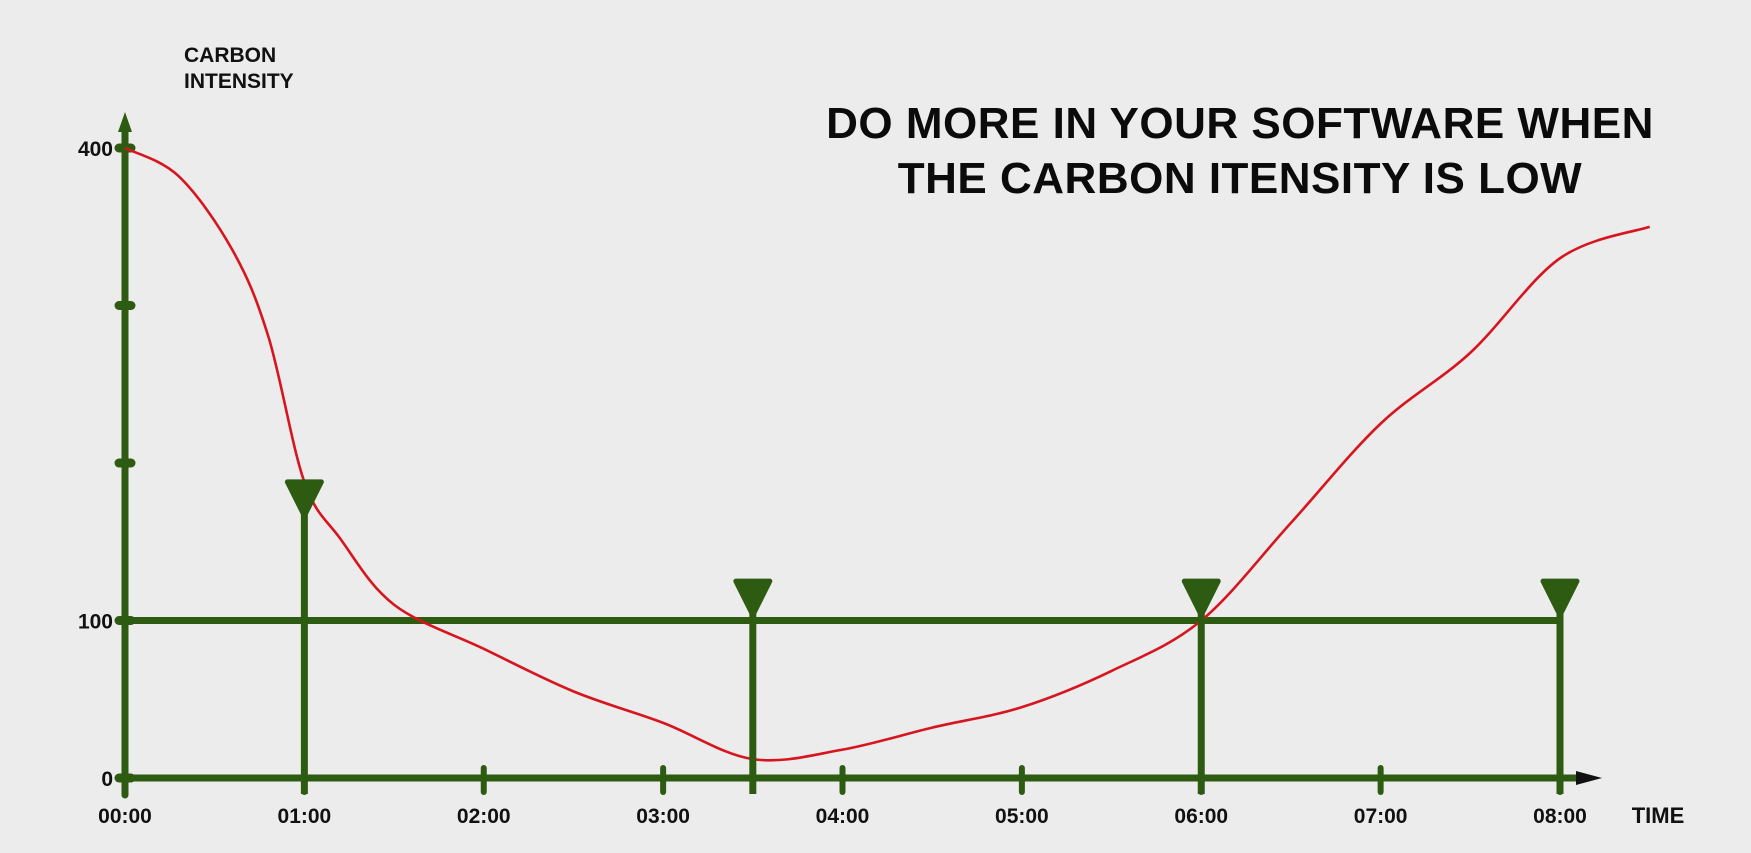 The image size is (1751, 853). Describe the element at coordinates (305, 816) in the screenshot. I see `x-tick-label-1: 01:00` at that location.